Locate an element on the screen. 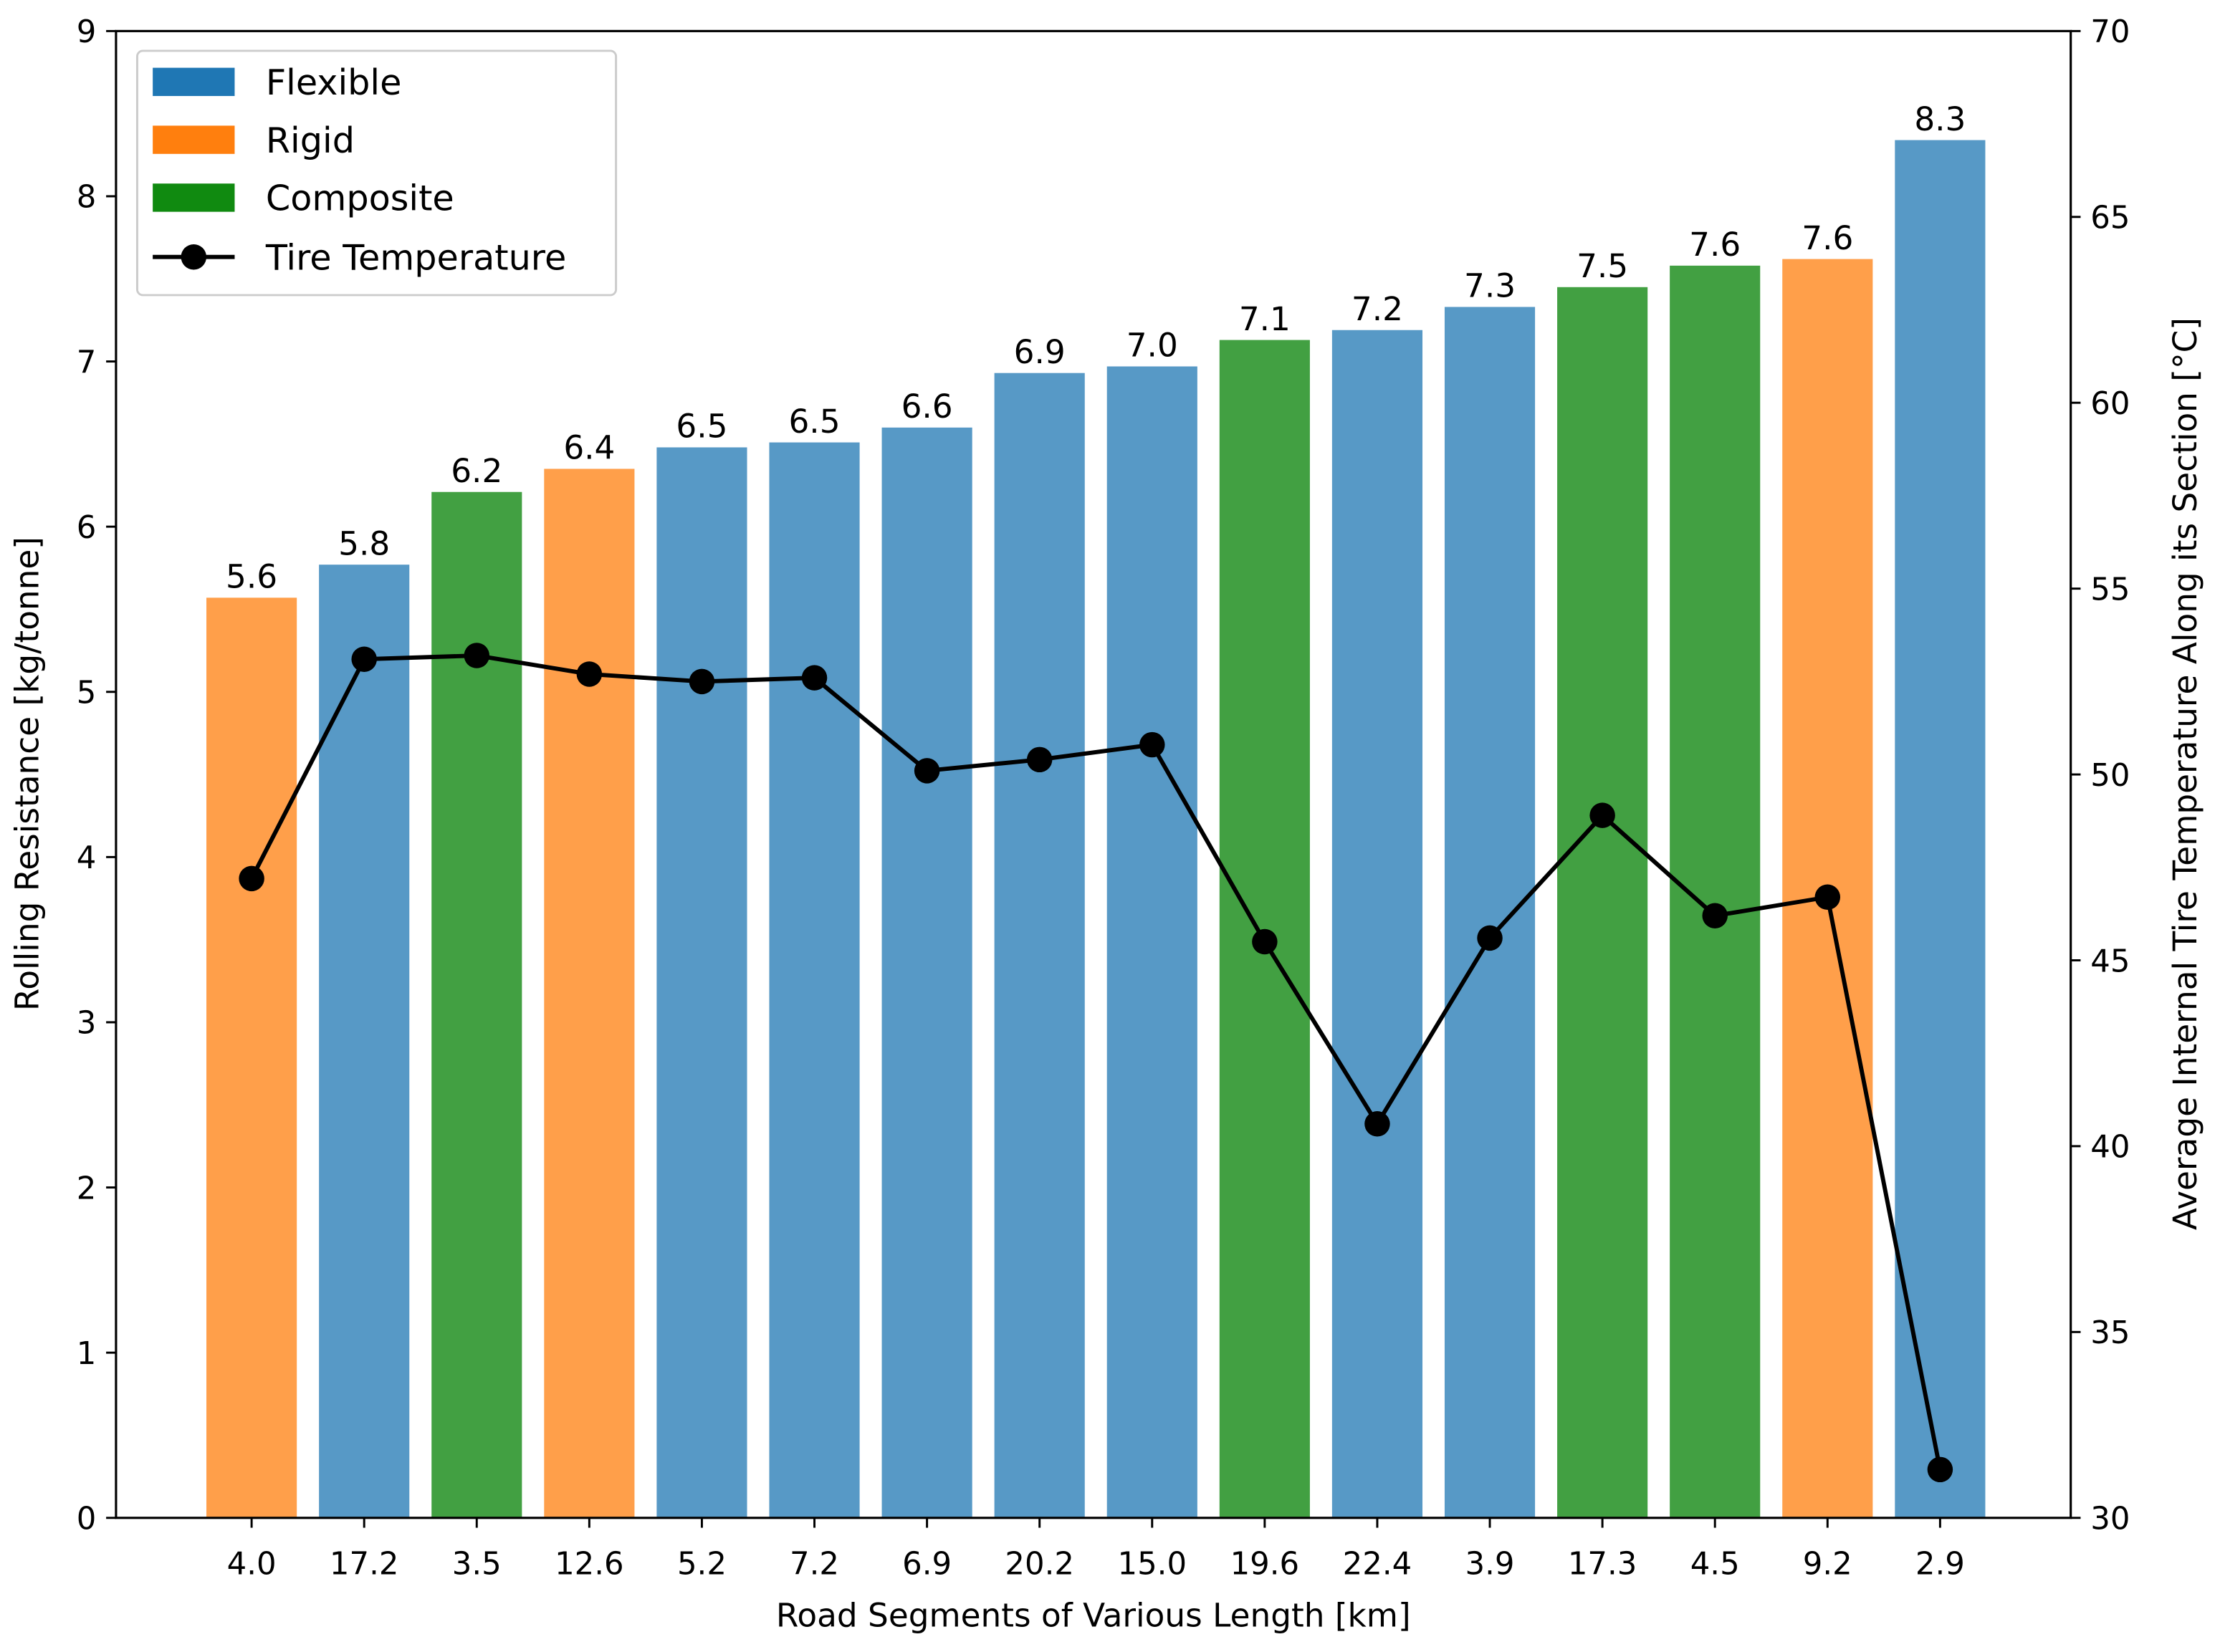  legend-swatch-marker is located at coordinates (194, 257).